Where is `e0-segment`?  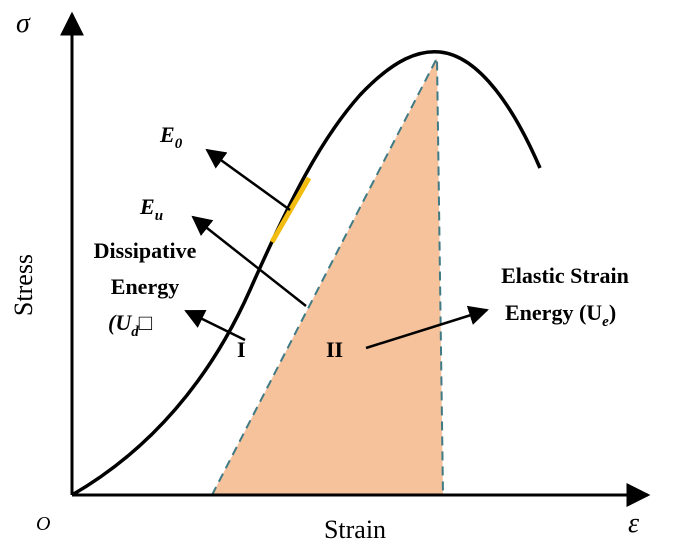
e0-segment is located at coordinates (290, 210).